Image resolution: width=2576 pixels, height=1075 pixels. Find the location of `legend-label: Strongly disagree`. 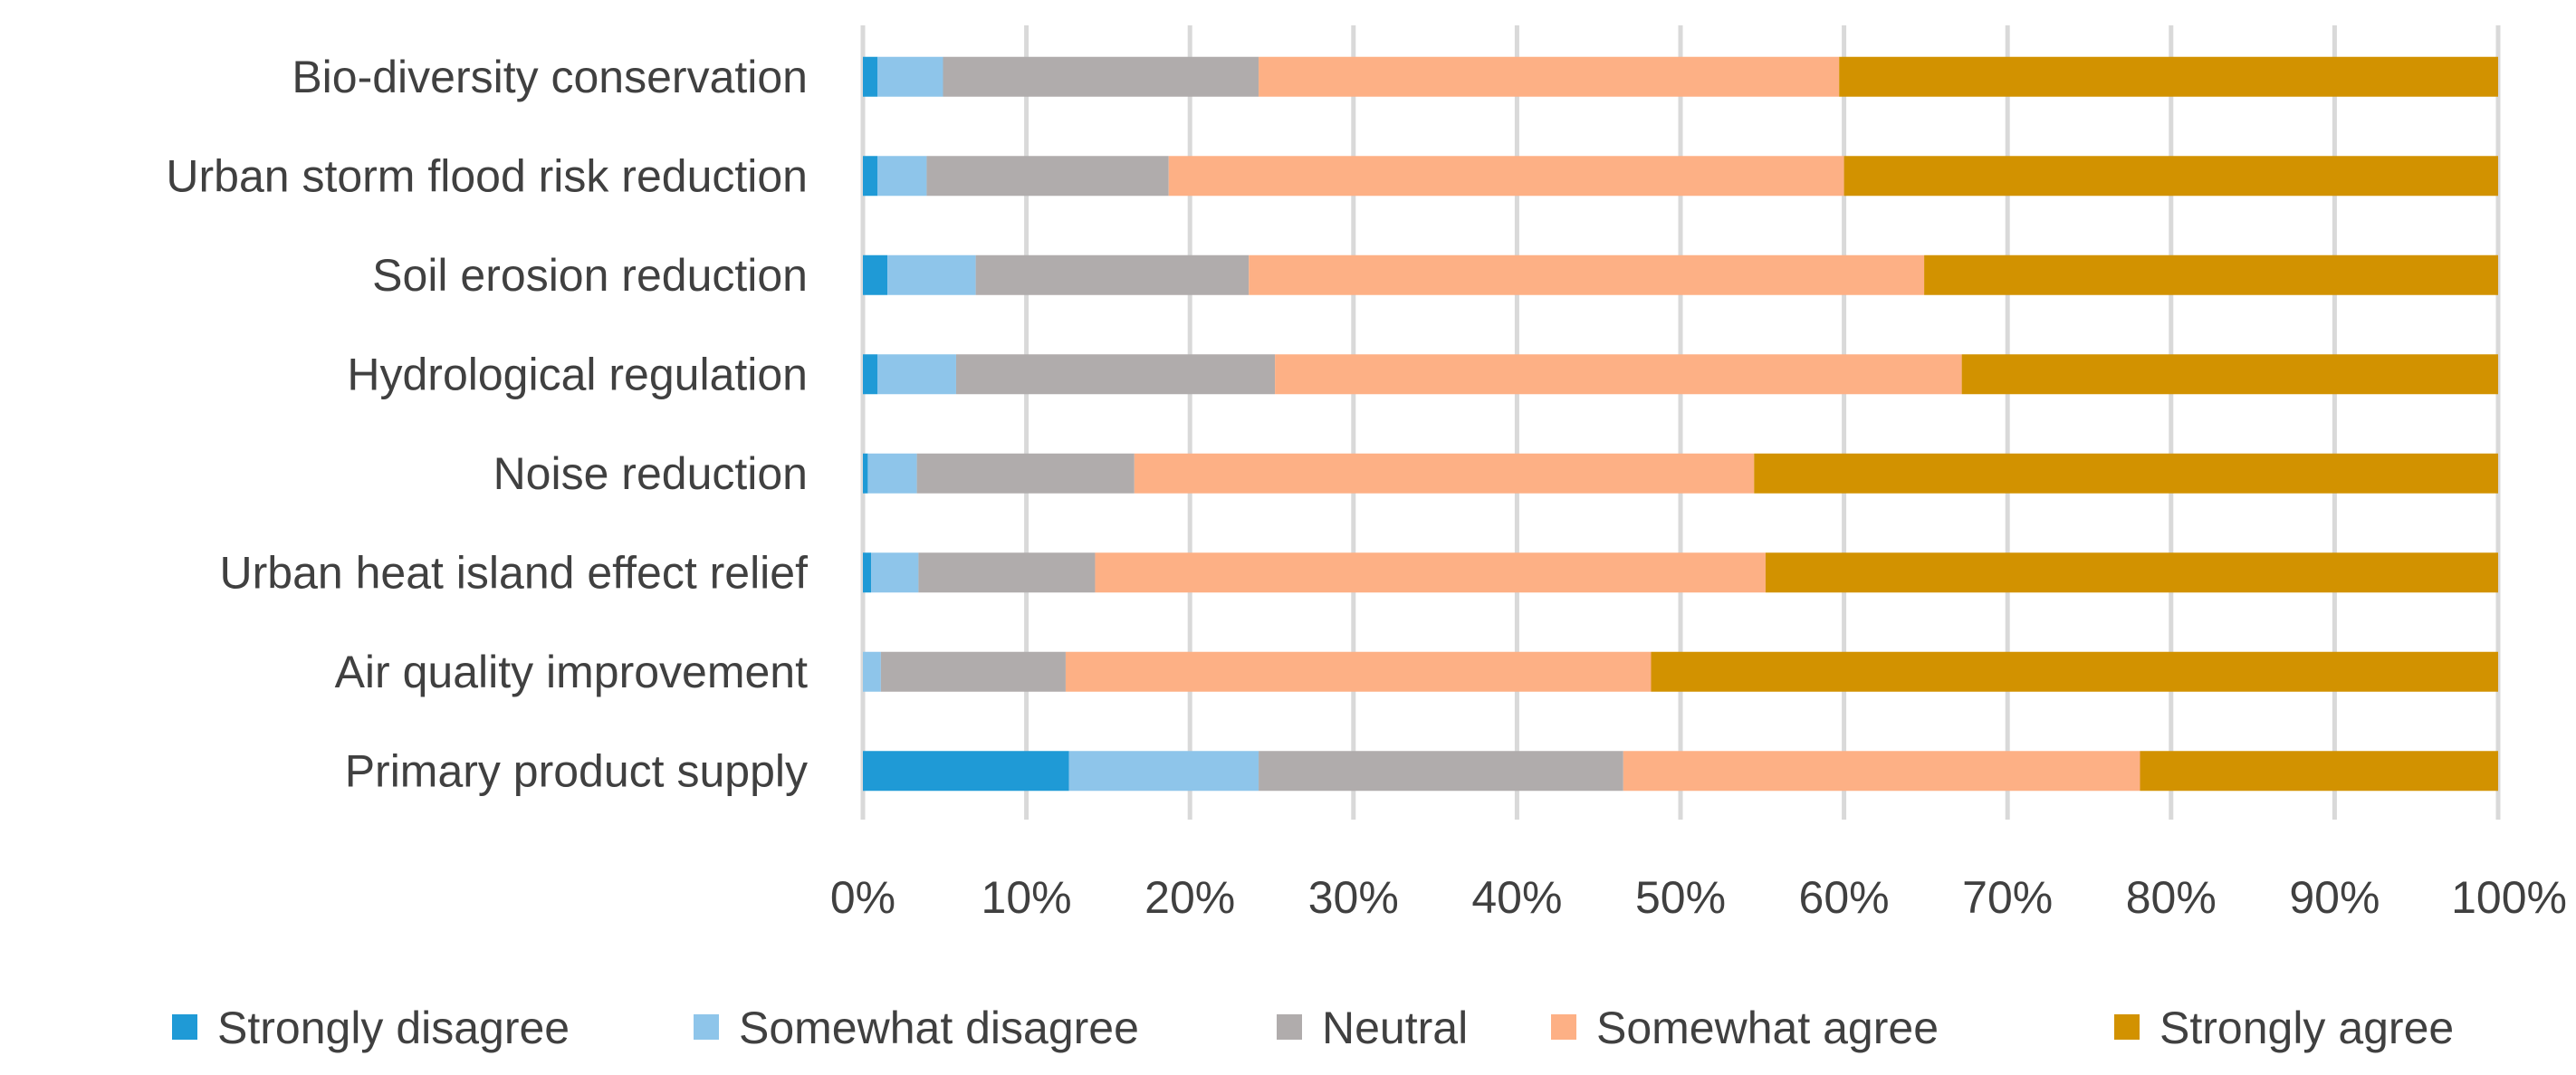

legend-label: Strongly disagree is located at coordinates (393, 1028).